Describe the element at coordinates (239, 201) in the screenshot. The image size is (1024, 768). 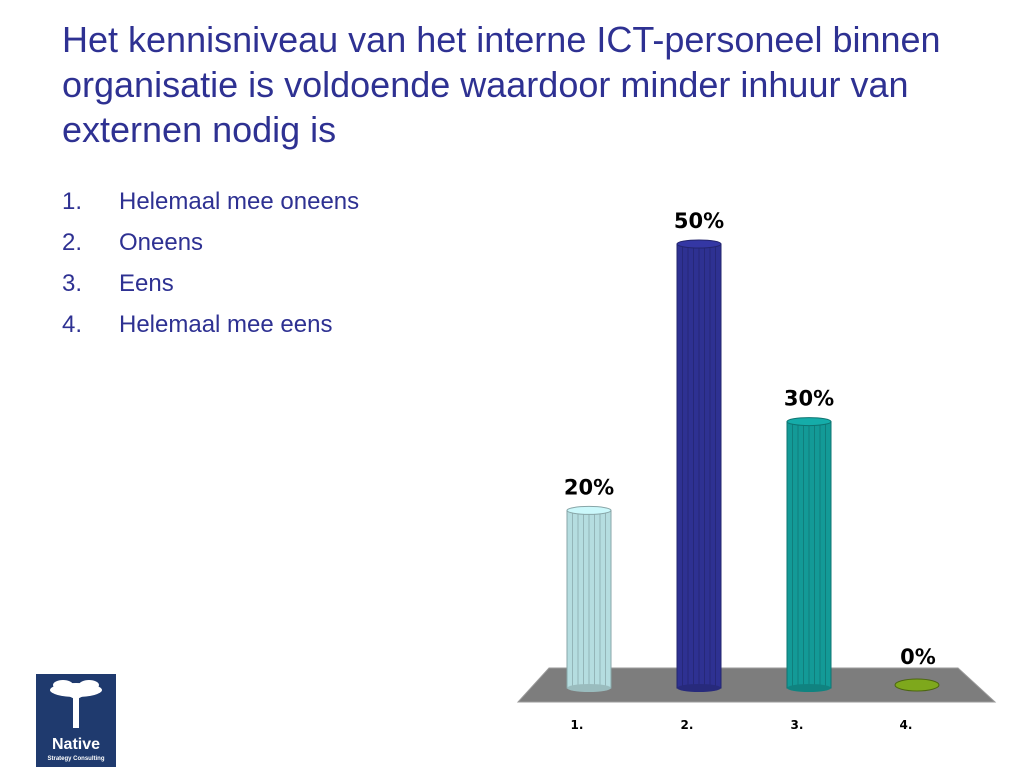
I see `option-label: Helemaal mee oneens` at that location.